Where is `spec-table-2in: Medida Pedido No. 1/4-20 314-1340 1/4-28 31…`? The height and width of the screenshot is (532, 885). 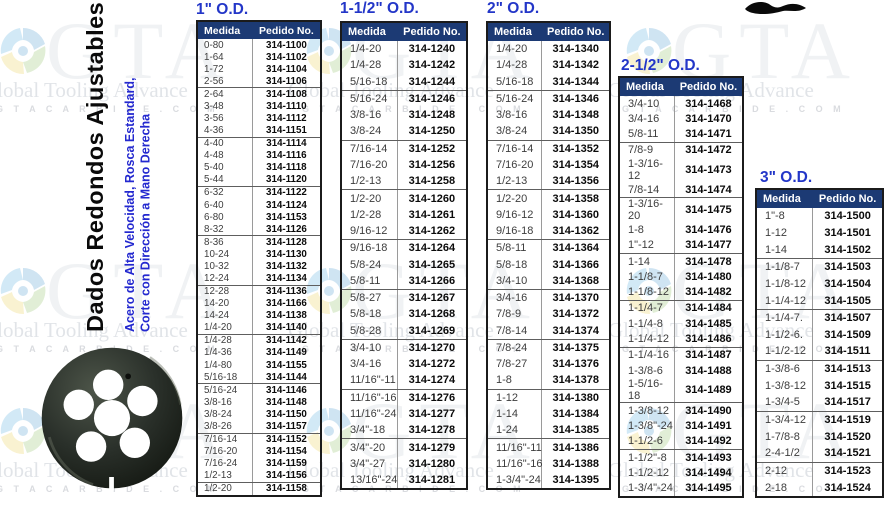
spec-table-2in: Medida Pedido No. 1/4-20 314-1340 1/4-28 31… is located at coordinates (548, 255).